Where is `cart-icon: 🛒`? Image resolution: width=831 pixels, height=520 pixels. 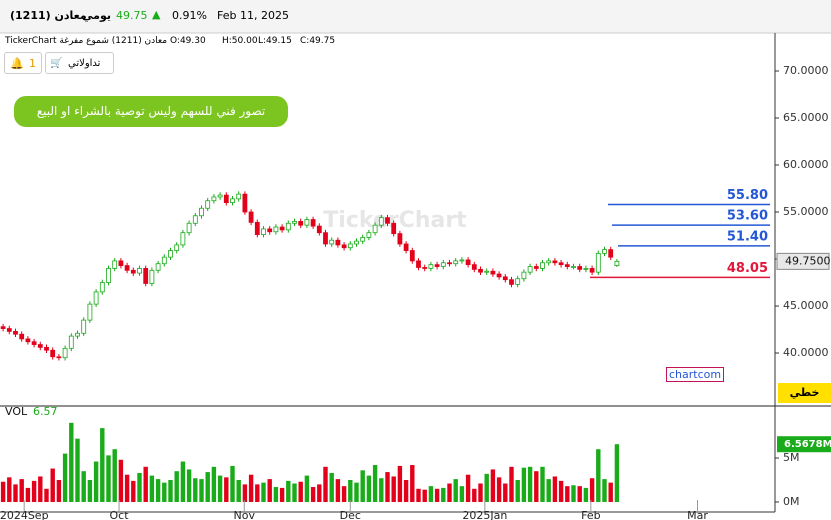 cart-icon: 🛒 is located at coordinates (56, 63).